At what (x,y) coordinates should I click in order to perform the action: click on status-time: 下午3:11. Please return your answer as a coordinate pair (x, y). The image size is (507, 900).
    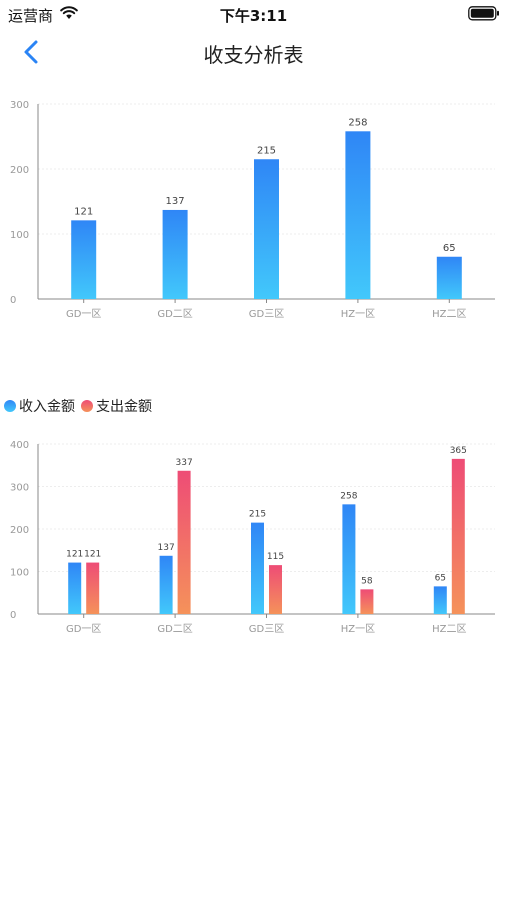
    Looking at the image, I should click on (253, 16).